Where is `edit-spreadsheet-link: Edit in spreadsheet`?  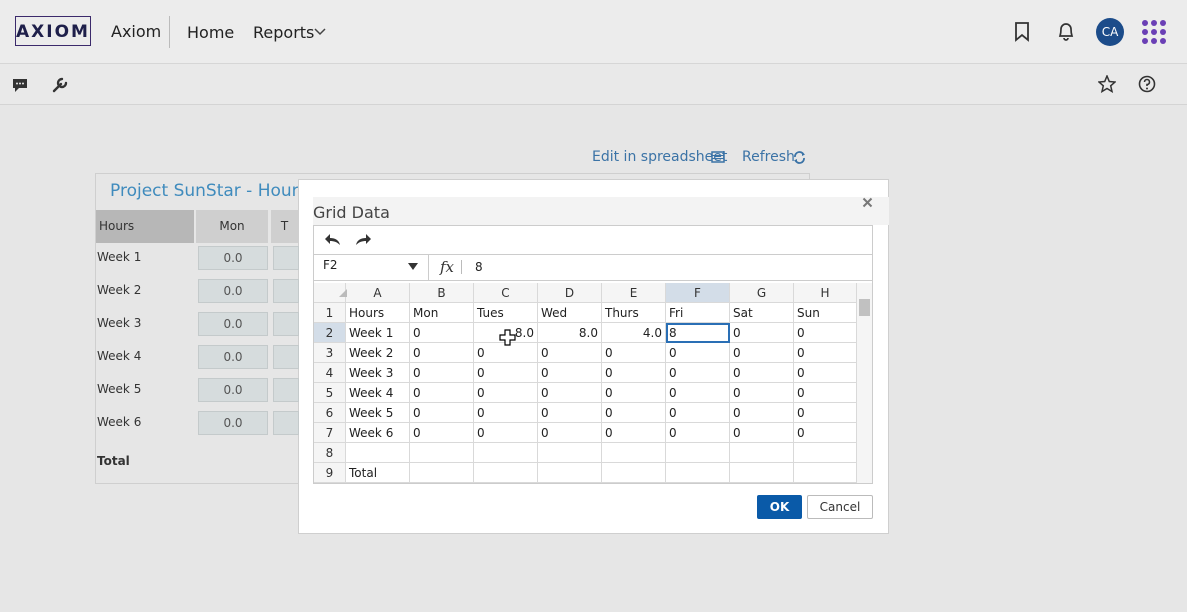
edit-spreadsheet-link: Edit in spreadsheet is located at coordinates (660, 157).